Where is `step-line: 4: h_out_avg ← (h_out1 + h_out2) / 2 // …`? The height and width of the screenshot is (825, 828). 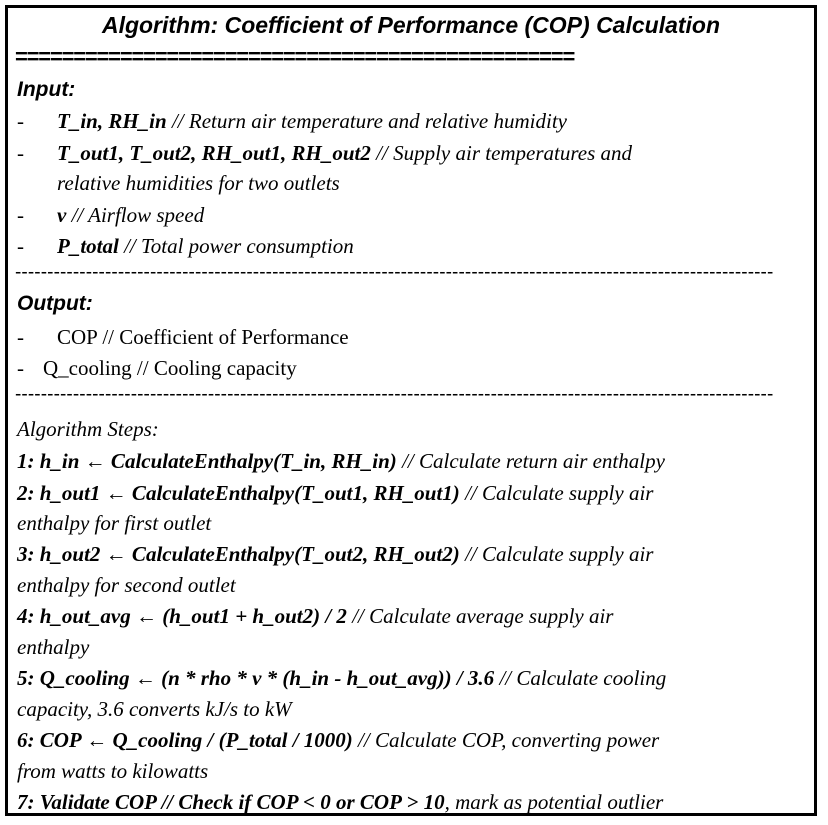
step-line: 4: h_out_avg ← (h_out1 + h_out2) / 2 // … is located at coordinates (315, 616).